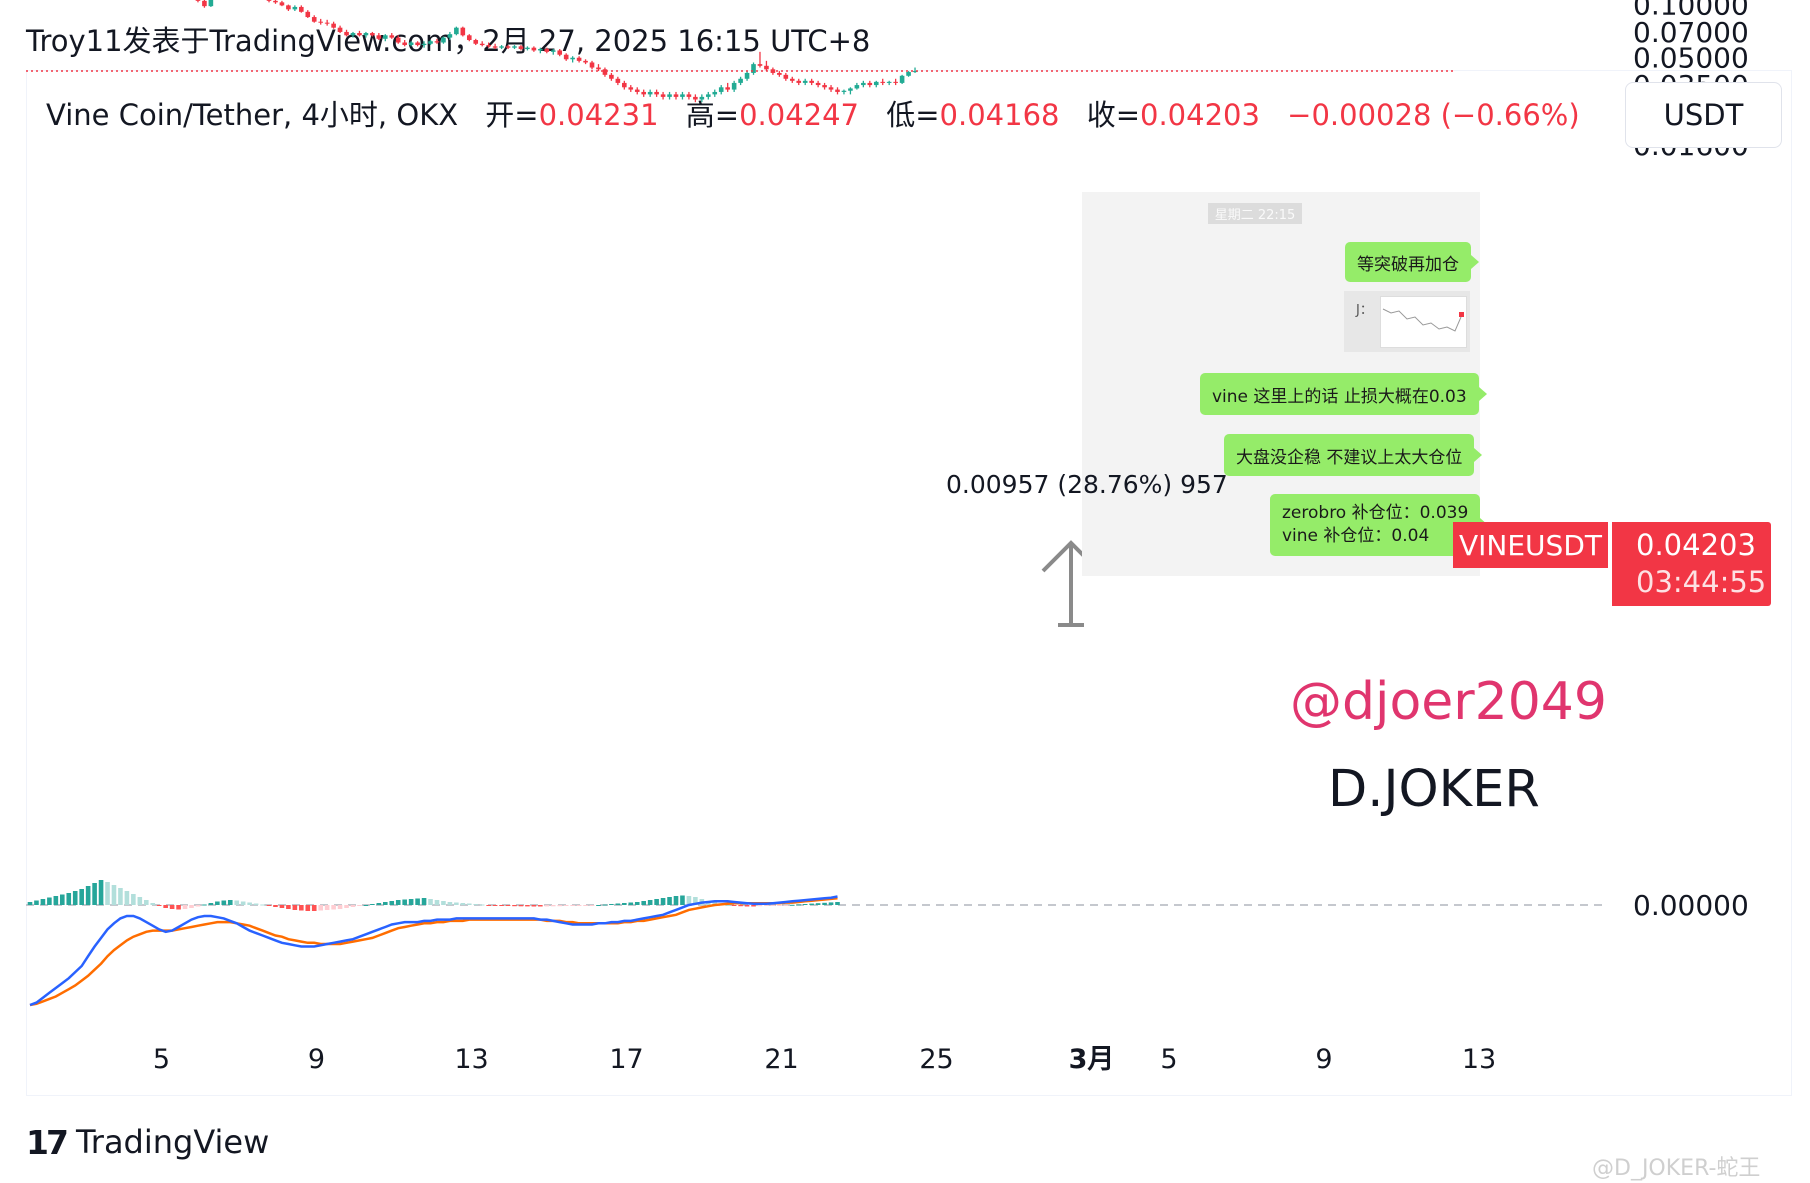  I want to click on signal-line, so click(433, 952).